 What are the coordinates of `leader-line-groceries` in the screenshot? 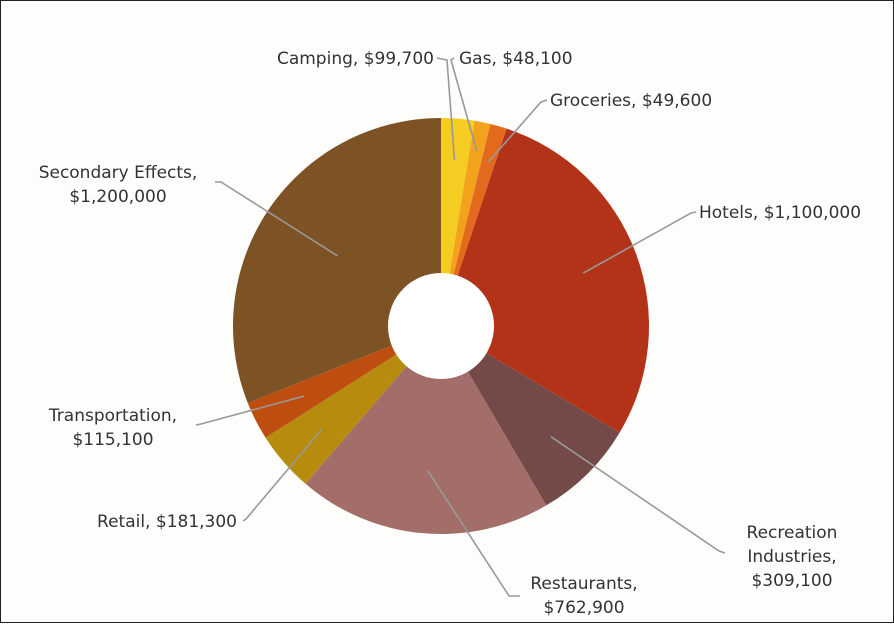 It's located at (517, 131).